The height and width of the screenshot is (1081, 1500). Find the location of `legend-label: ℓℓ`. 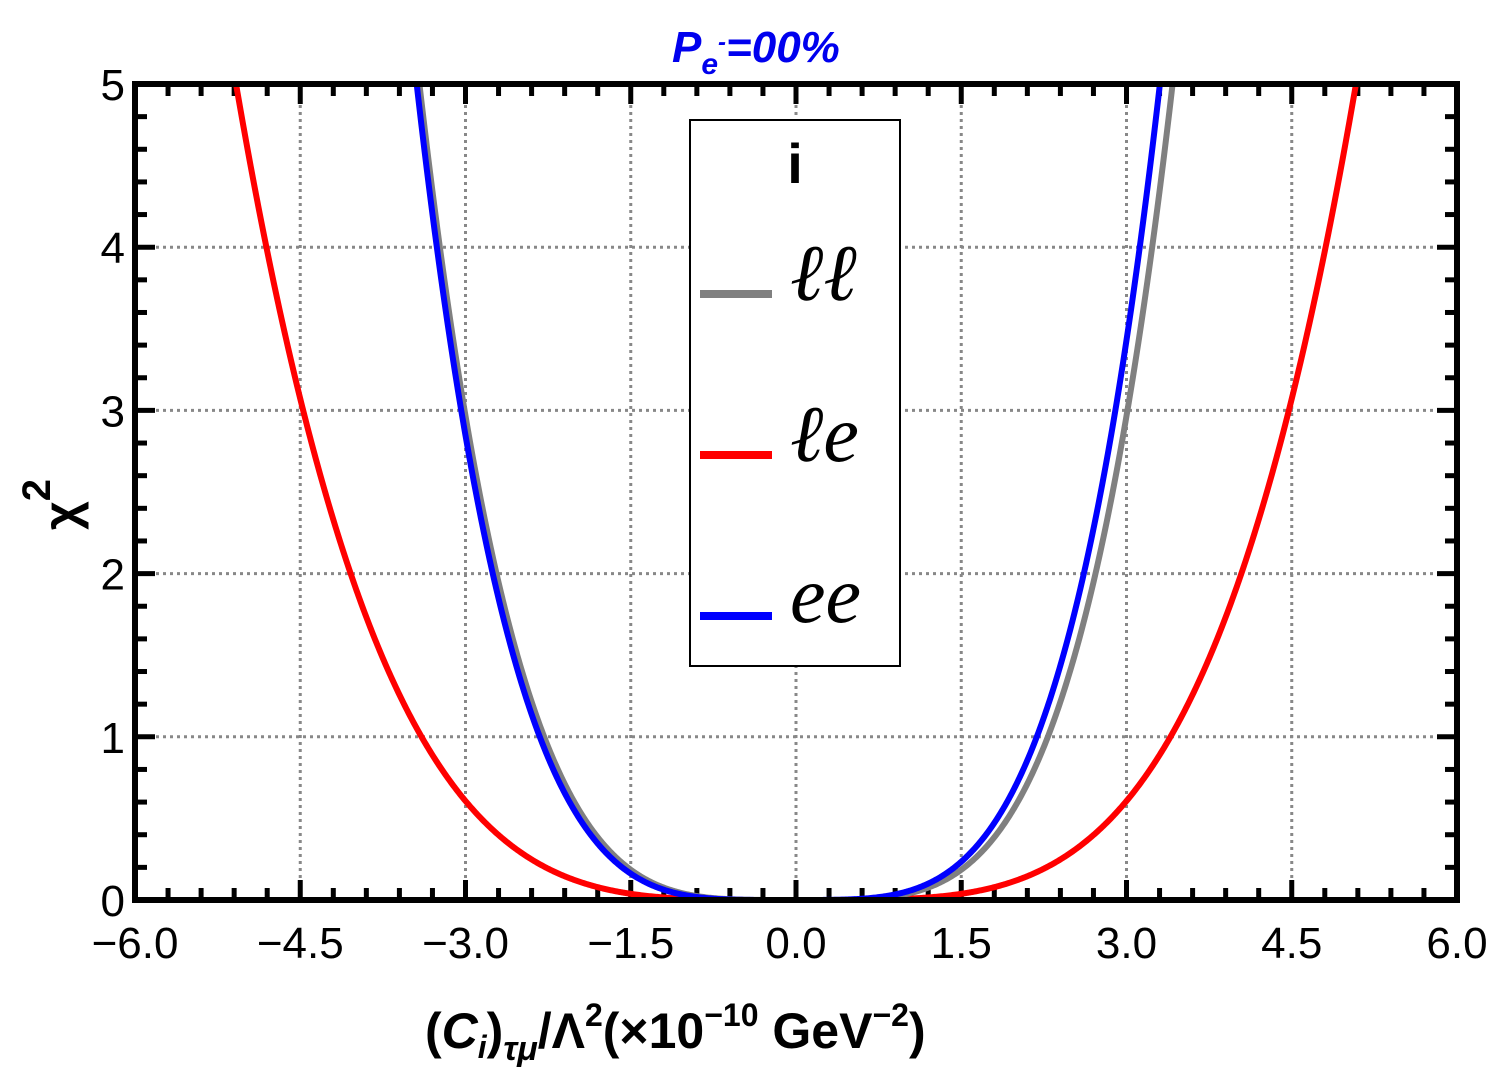

legend-label: ℓℓ is located at coordinates (823, 274).